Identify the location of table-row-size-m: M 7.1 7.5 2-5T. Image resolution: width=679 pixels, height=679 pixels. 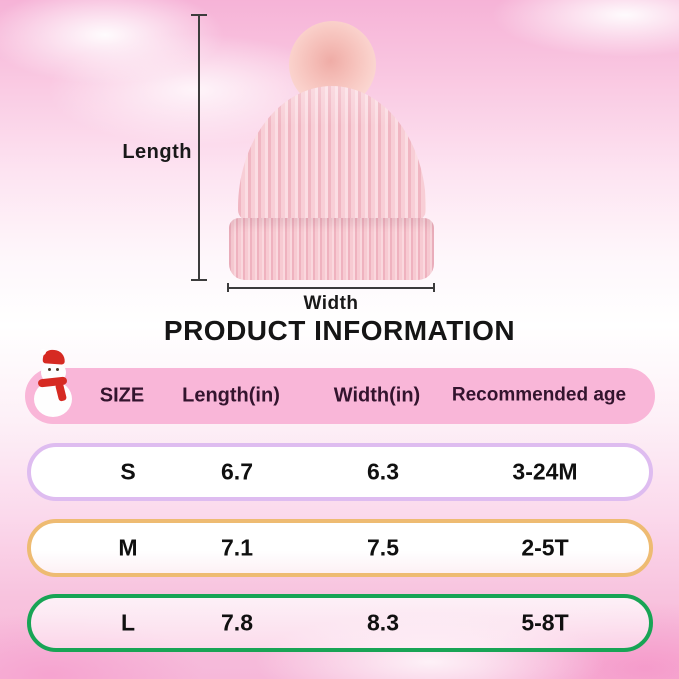
(340, 548).